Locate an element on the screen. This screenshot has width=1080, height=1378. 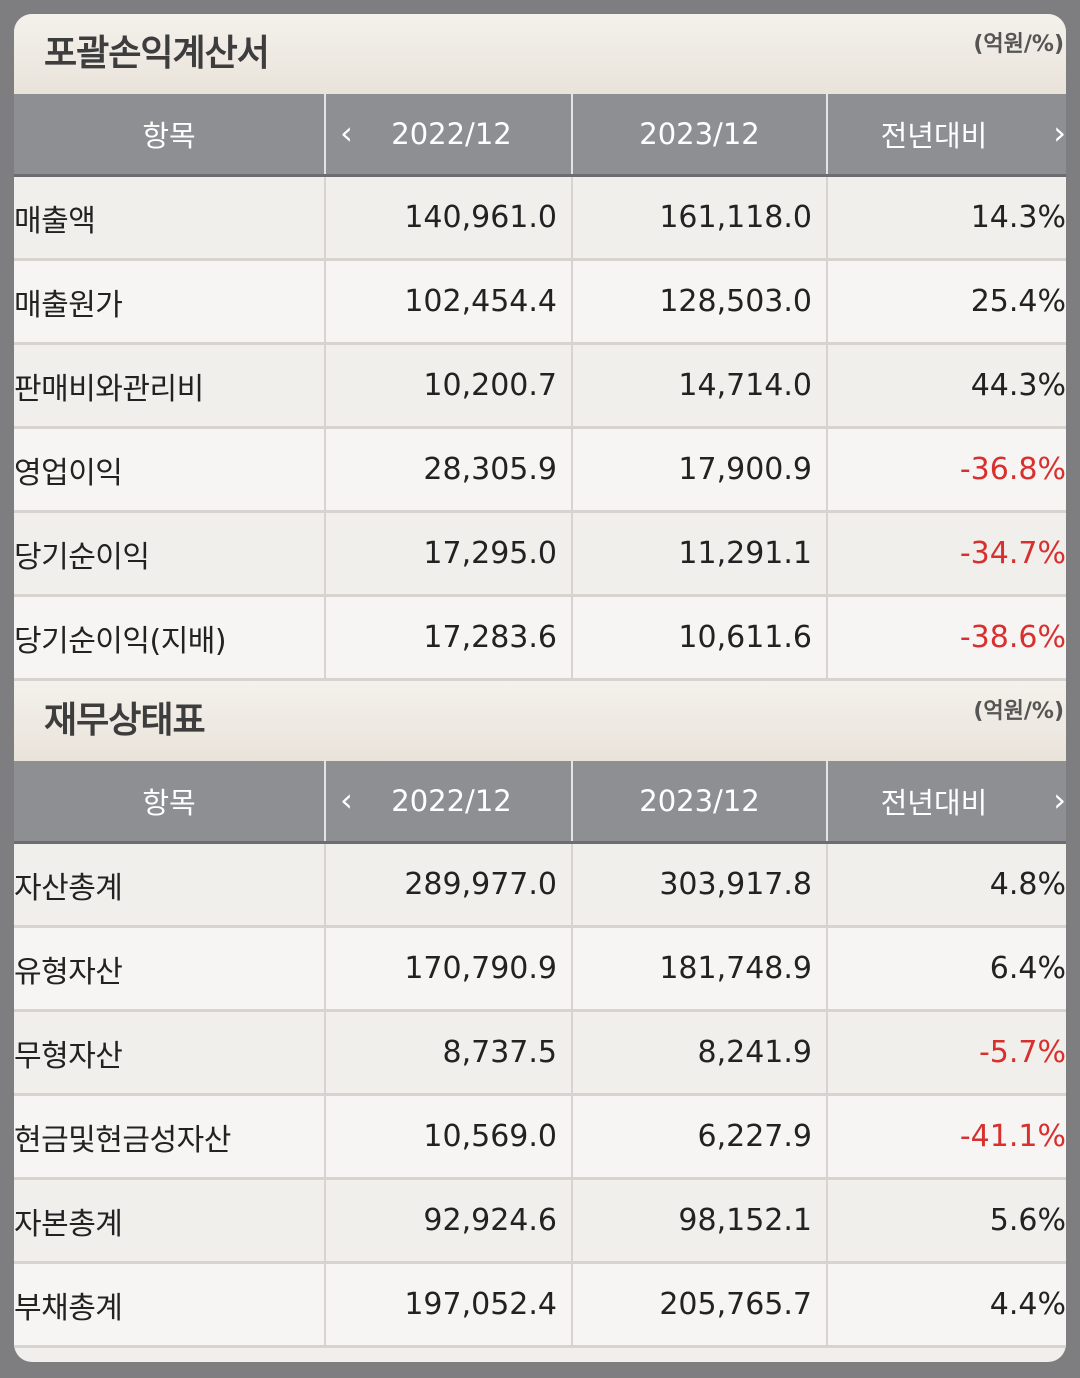
yoy-change: -34.7% is located at coordinates (946, 554).